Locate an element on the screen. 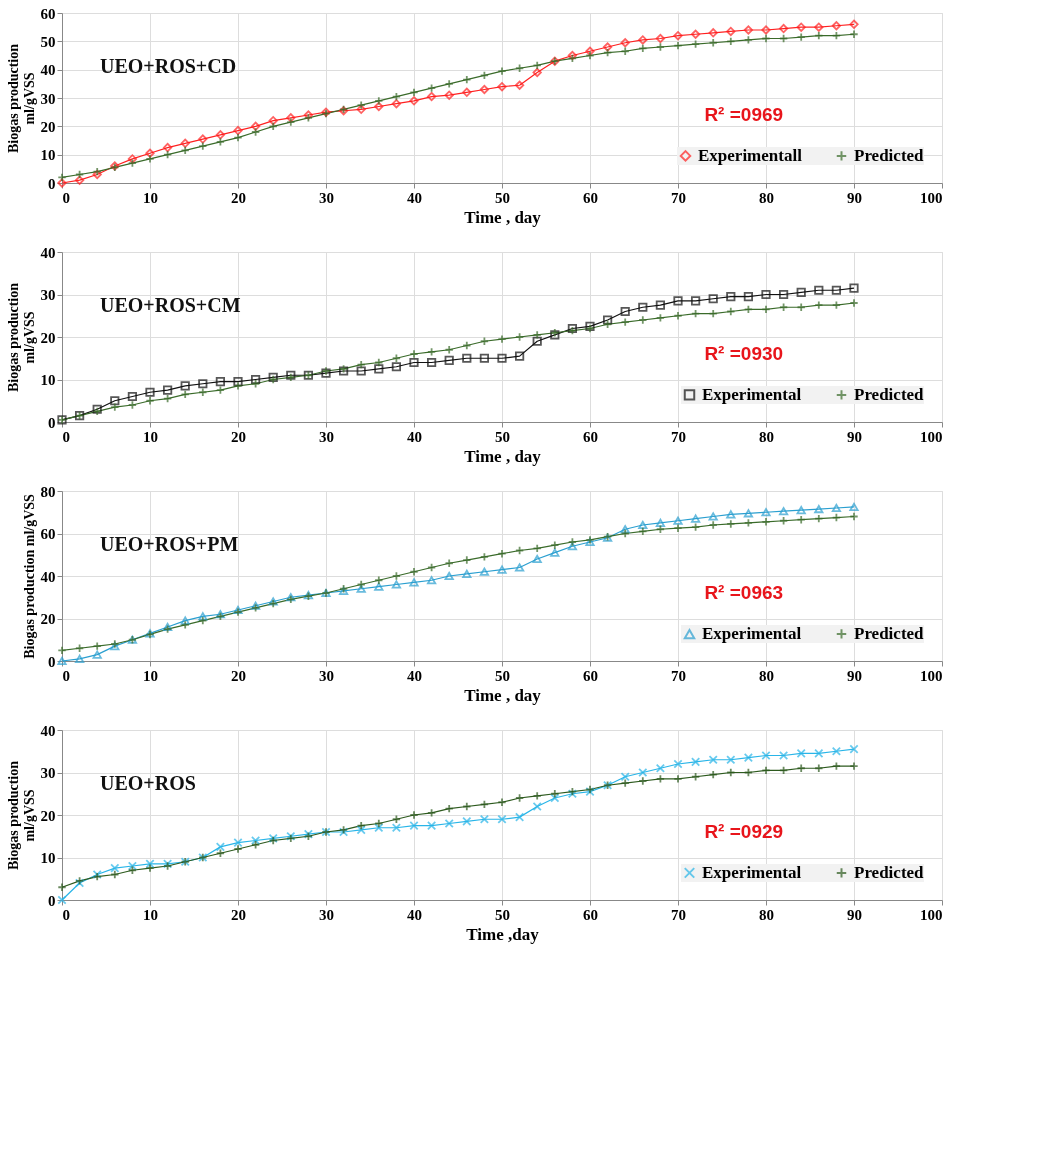 The height and width of the screenshot is (1149, 1043). x-tick-label: 40 is located at coordinates (414, 197).